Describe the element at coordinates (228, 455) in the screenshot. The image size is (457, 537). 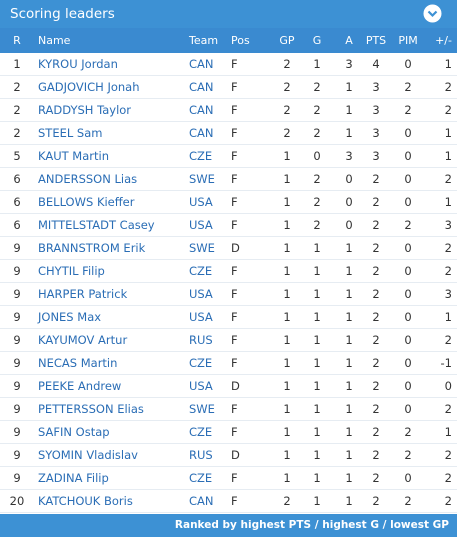
I see `table-row: 9 SYOMIN Vladislav RUS D 1 1 1 2 2 2` at that location.